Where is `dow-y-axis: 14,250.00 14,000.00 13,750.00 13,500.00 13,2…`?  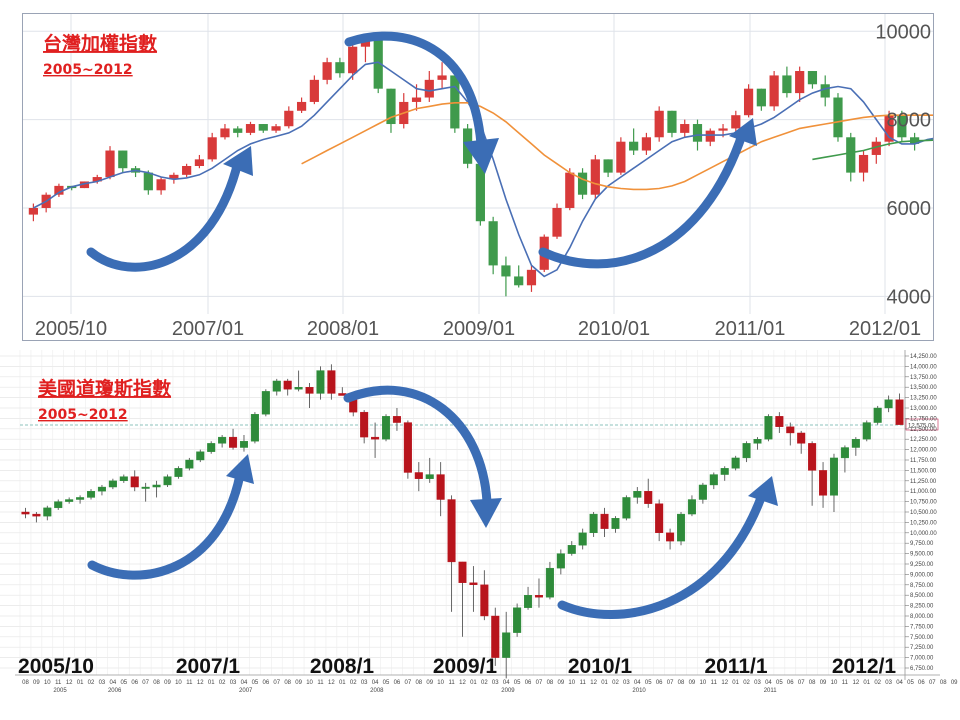 dow-y-axis: 14,250.00 14,000.00 13,750.00 13,500.00 13,2… is located at coordinates (921, 513).